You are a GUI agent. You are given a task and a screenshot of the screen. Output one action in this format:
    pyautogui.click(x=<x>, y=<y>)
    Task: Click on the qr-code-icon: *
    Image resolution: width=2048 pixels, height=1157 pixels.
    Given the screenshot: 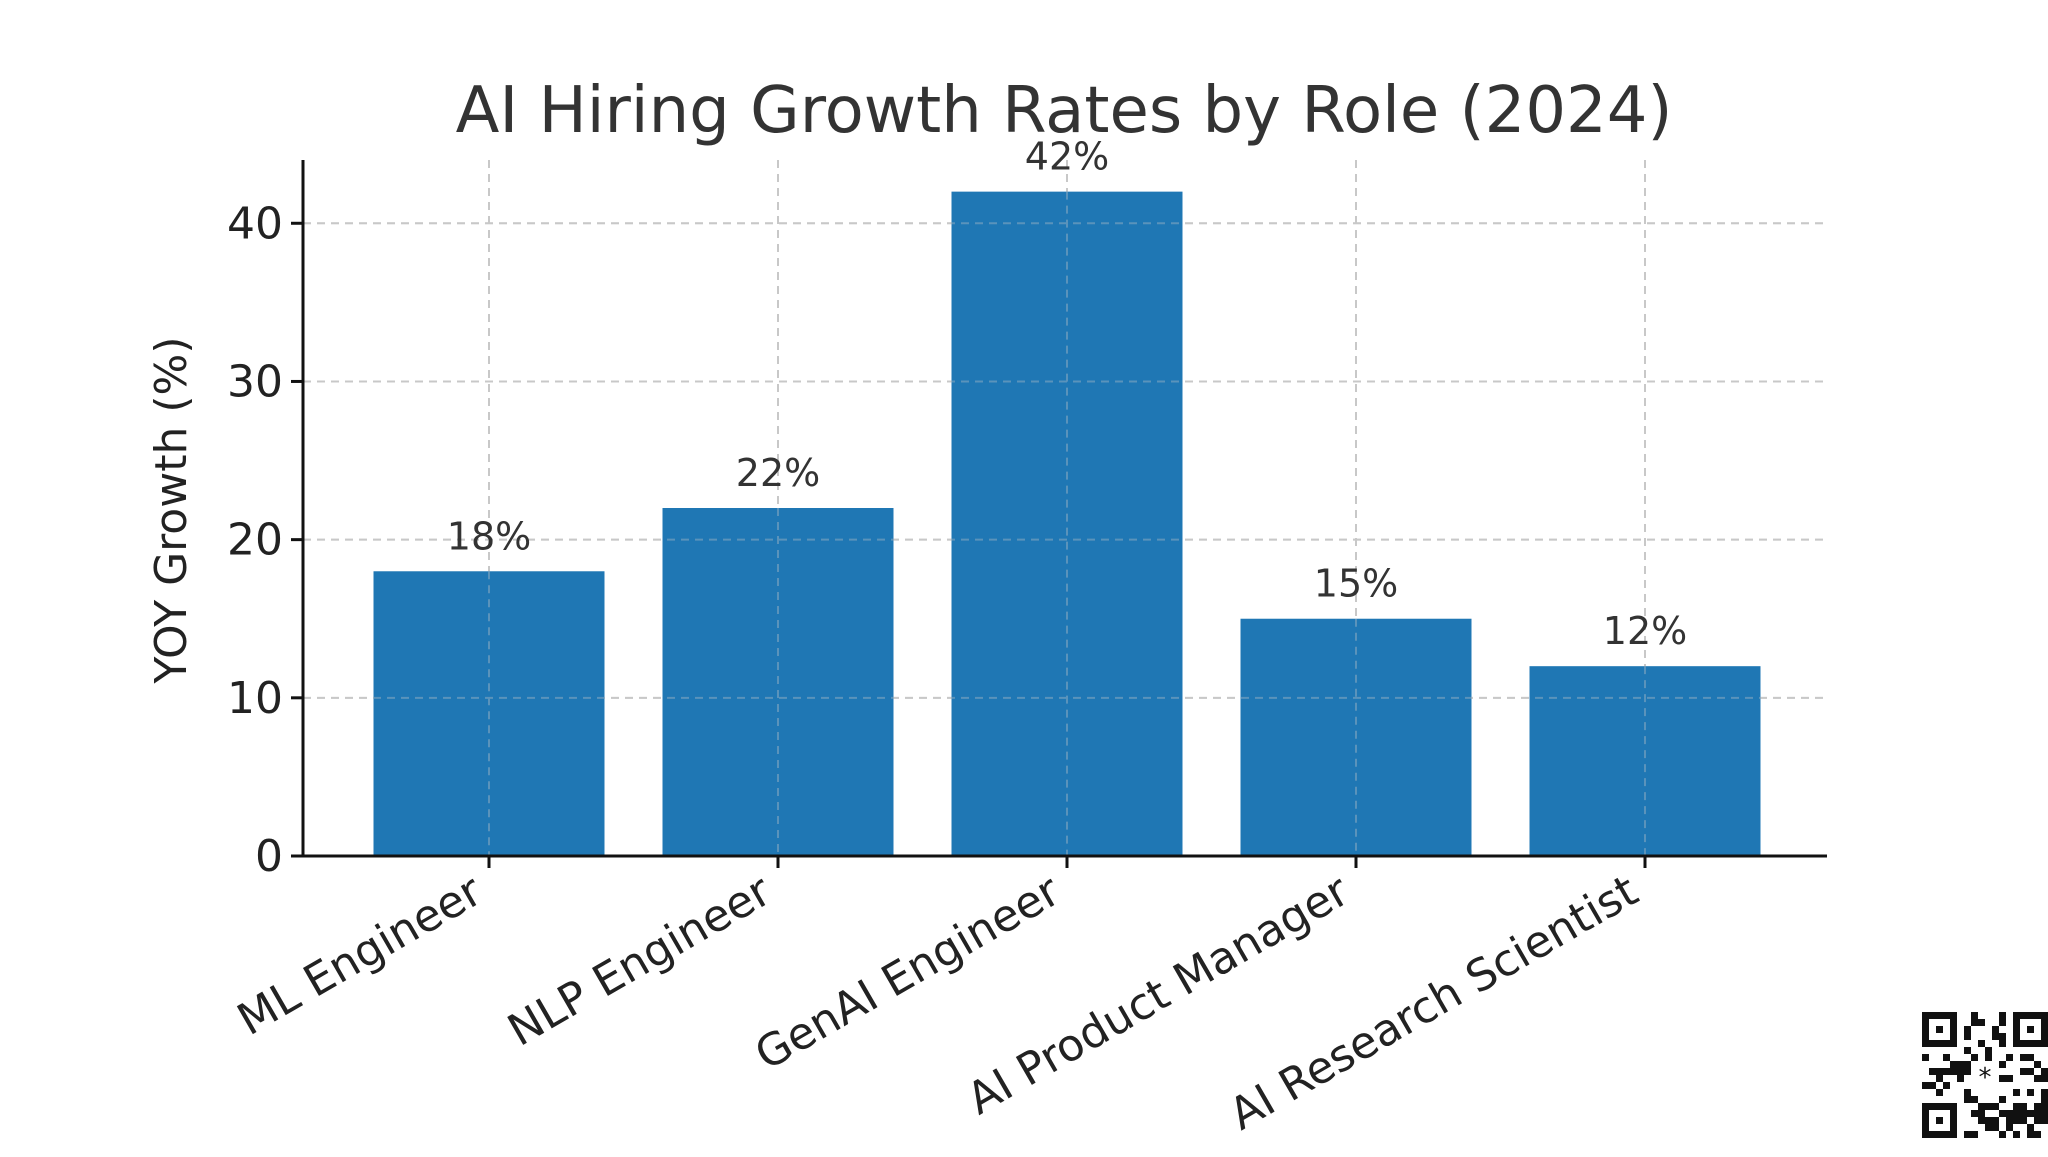 What is the action you would take?
    pyautogui.click(x=1985, y=1075)
    